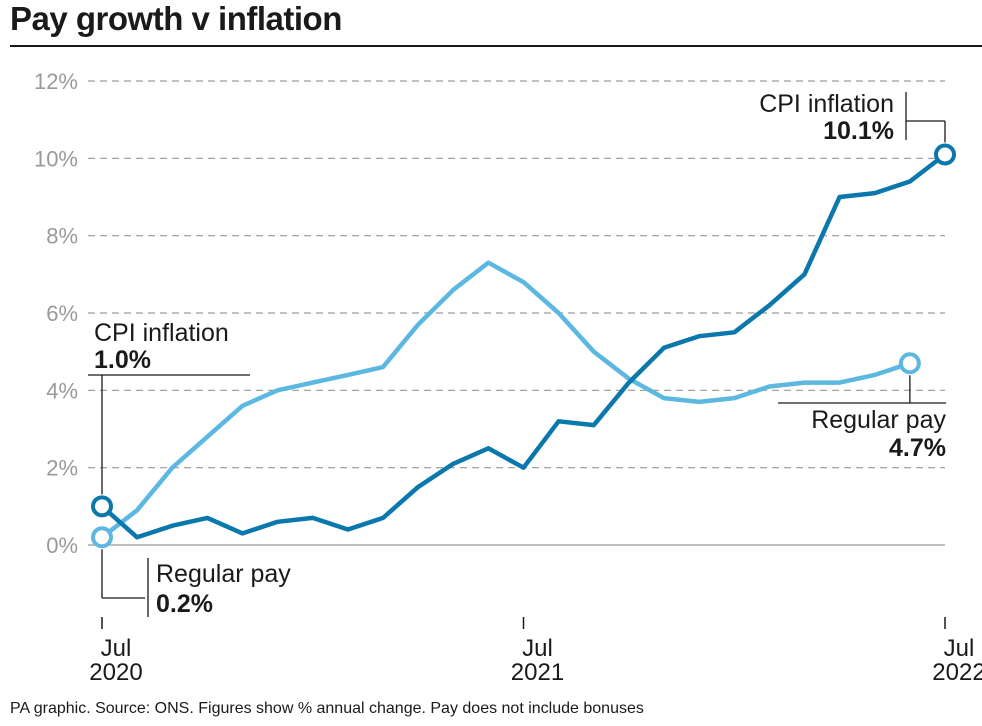 The height and width of the screenshot is (726, 982). What do you see at coordinates (115, 672) in the screenshot?
I see `x-tick-label-year: 2020` at bounding box center [115, 672].